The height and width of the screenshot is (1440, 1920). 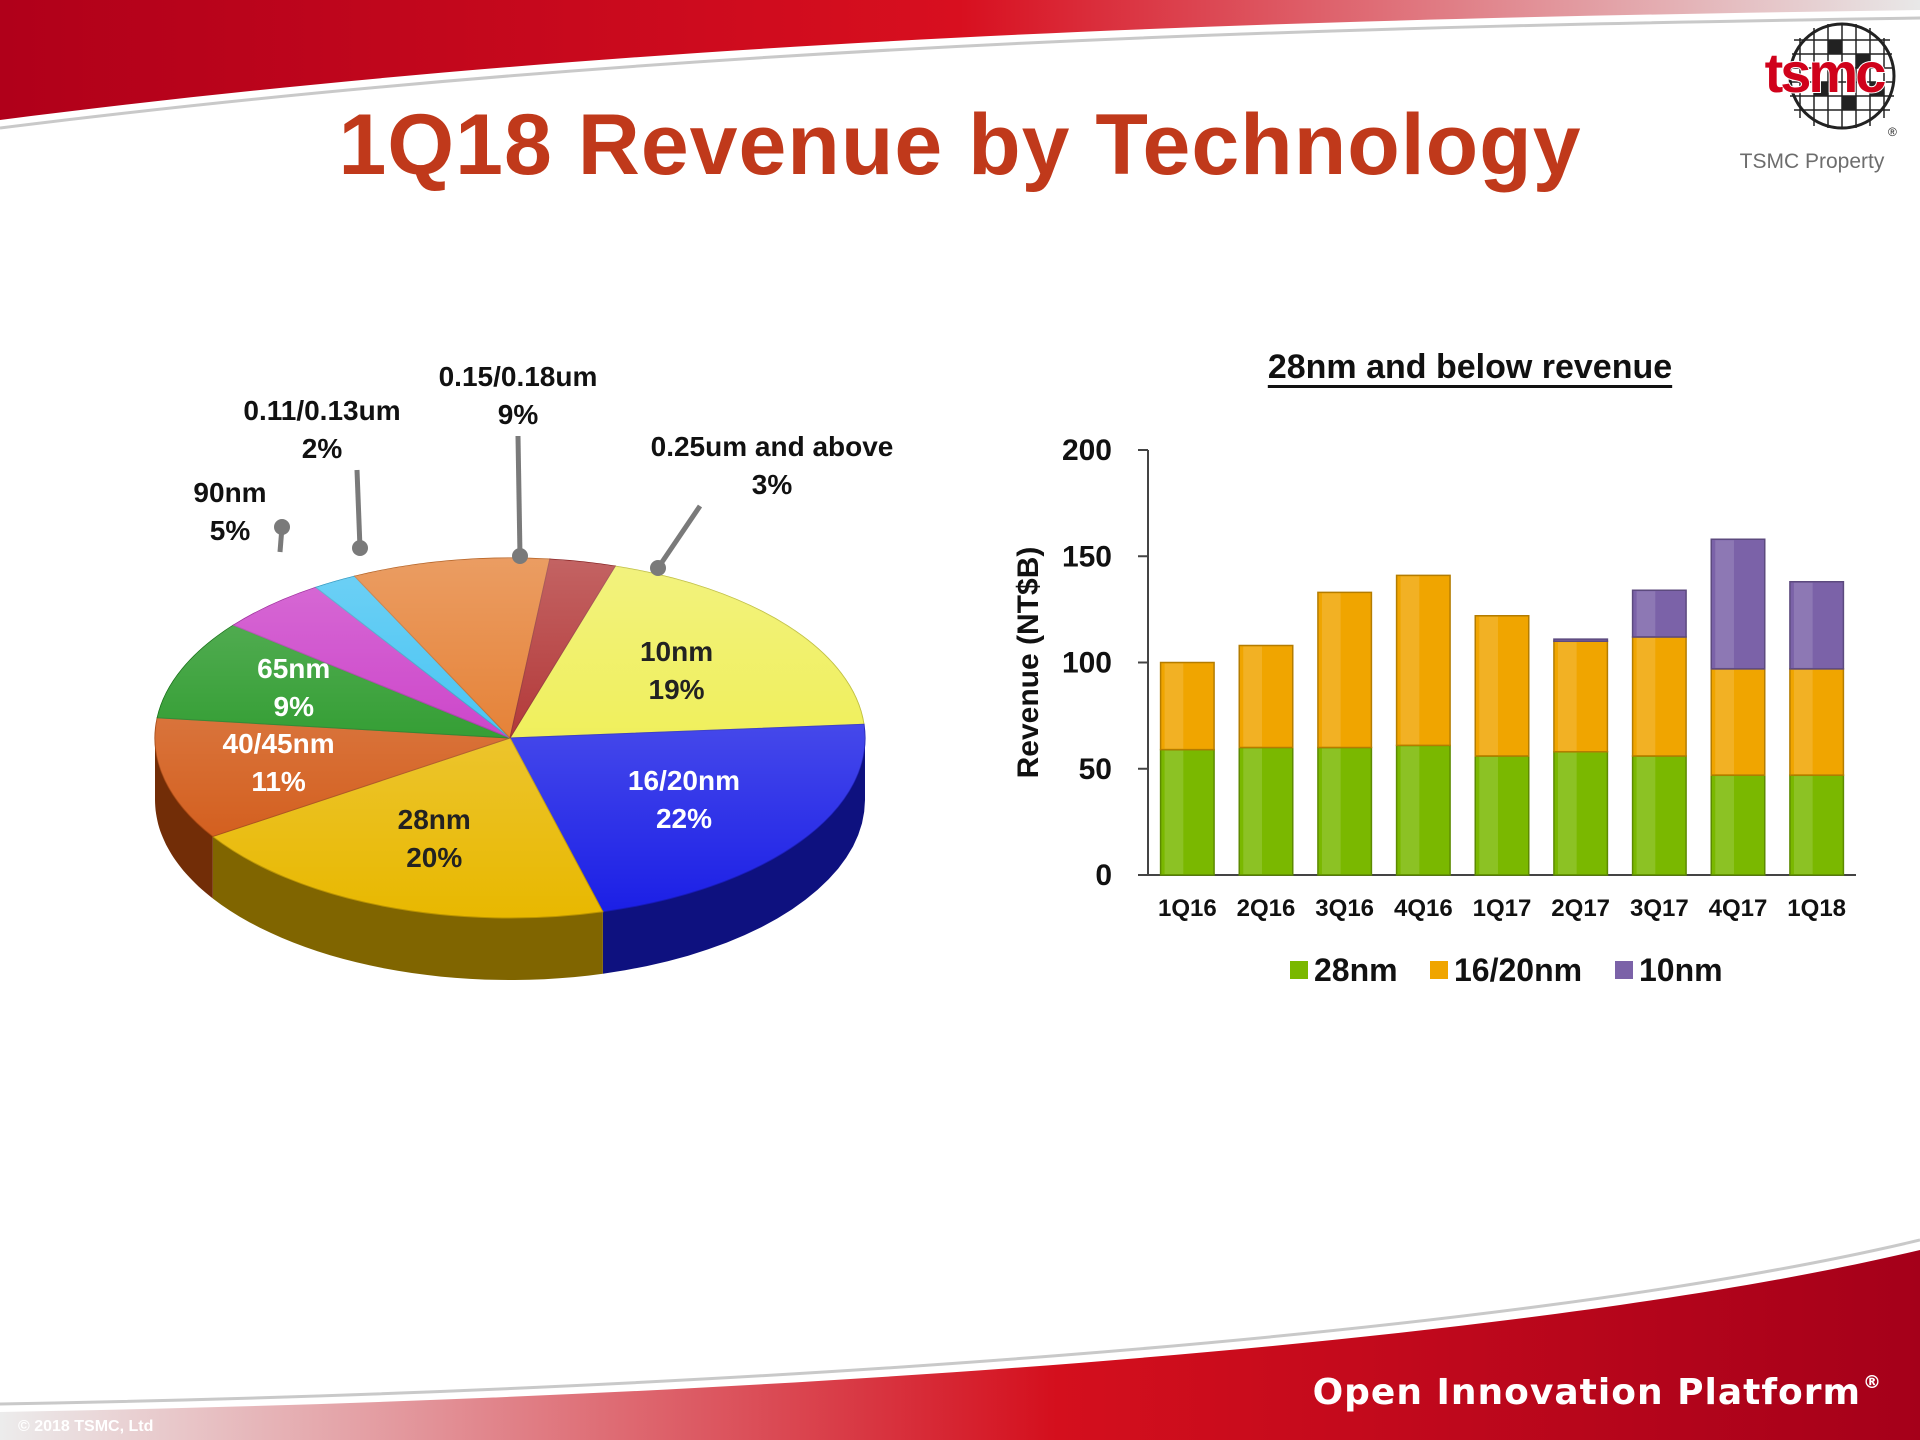 I want to click on pie-label-90nm: 90nm 5%, so click(x=229, y=512).